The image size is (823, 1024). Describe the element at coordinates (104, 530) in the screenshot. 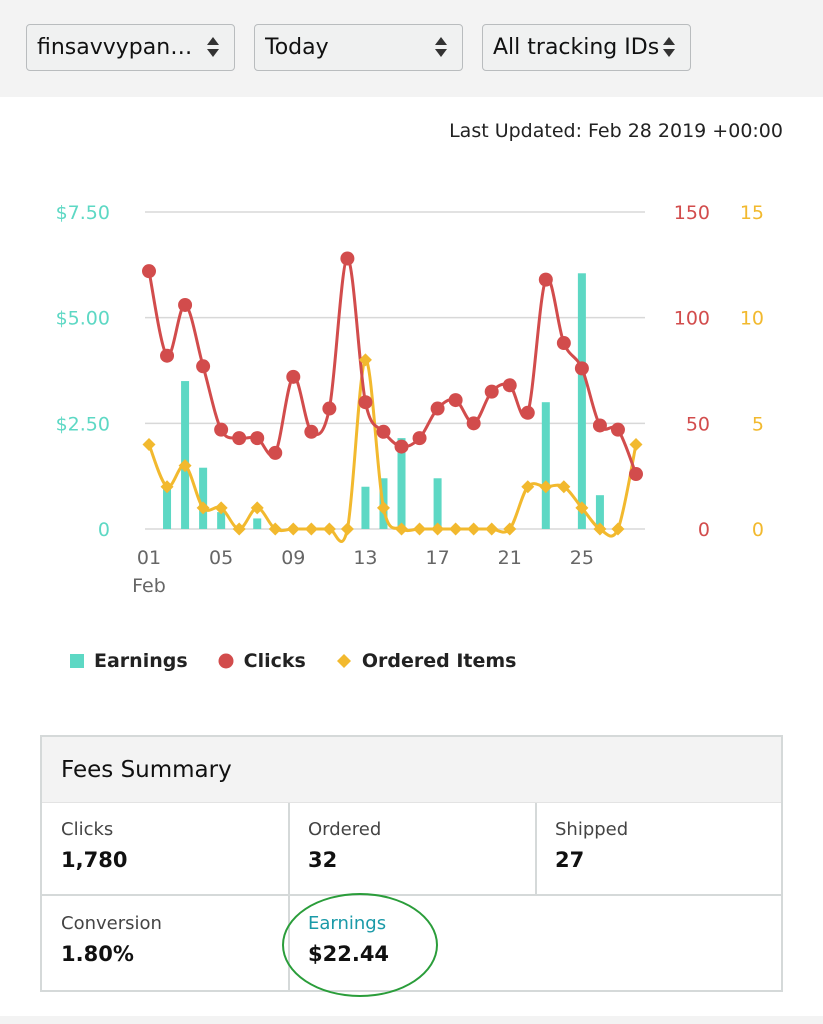

I see `y-left-tick-label: 0` at that location.